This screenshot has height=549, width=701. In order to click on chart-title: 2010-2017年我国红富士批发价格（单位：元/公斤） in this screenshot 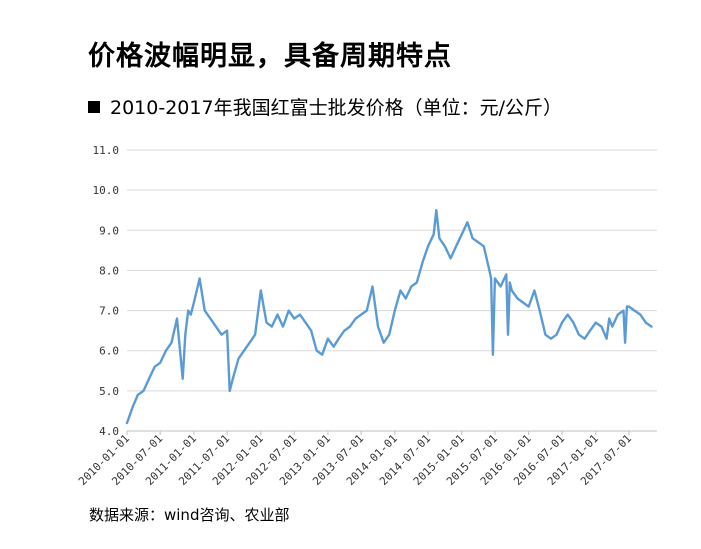, I will do `click(325, 106)`.